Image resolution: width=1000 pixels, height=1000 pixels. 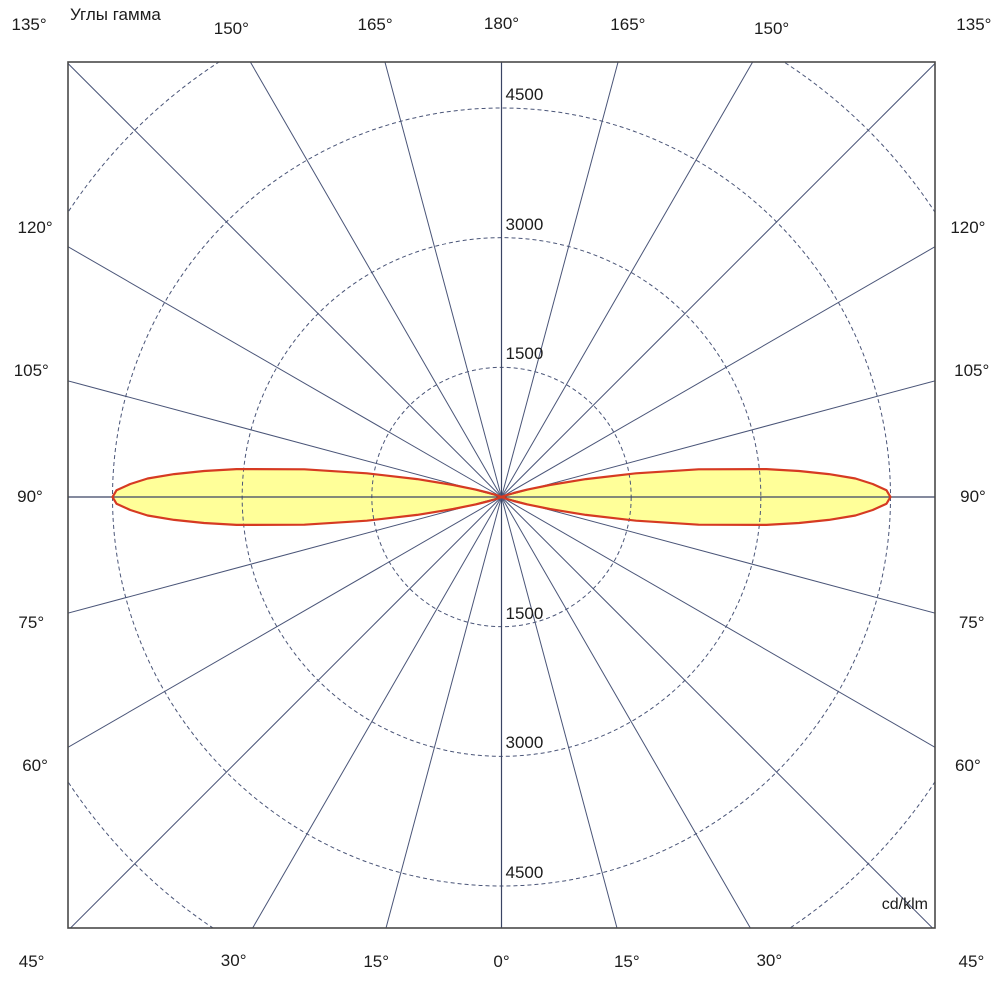 What do you see at coordinates (626, 961) in the screenshot?
I see `gamma-angle-label-15: 15°` at bounding box center [626, 961].